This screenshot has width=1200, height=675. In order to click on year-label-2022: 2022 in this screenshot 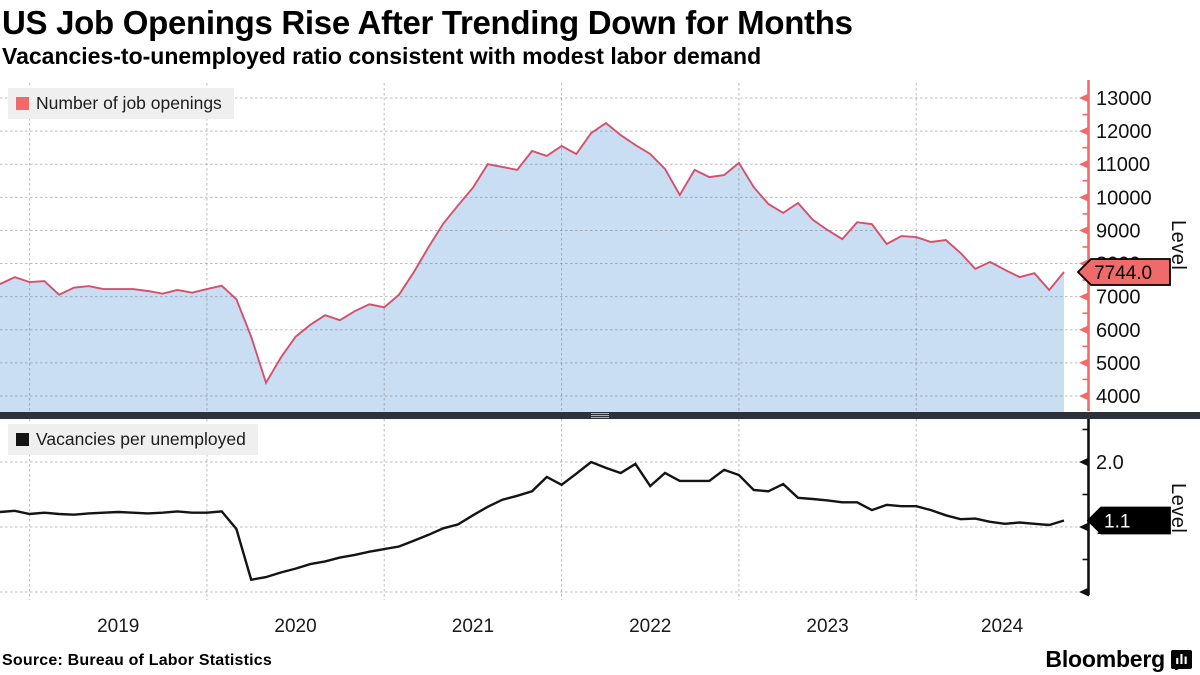, I will do `click(650, 626)`.